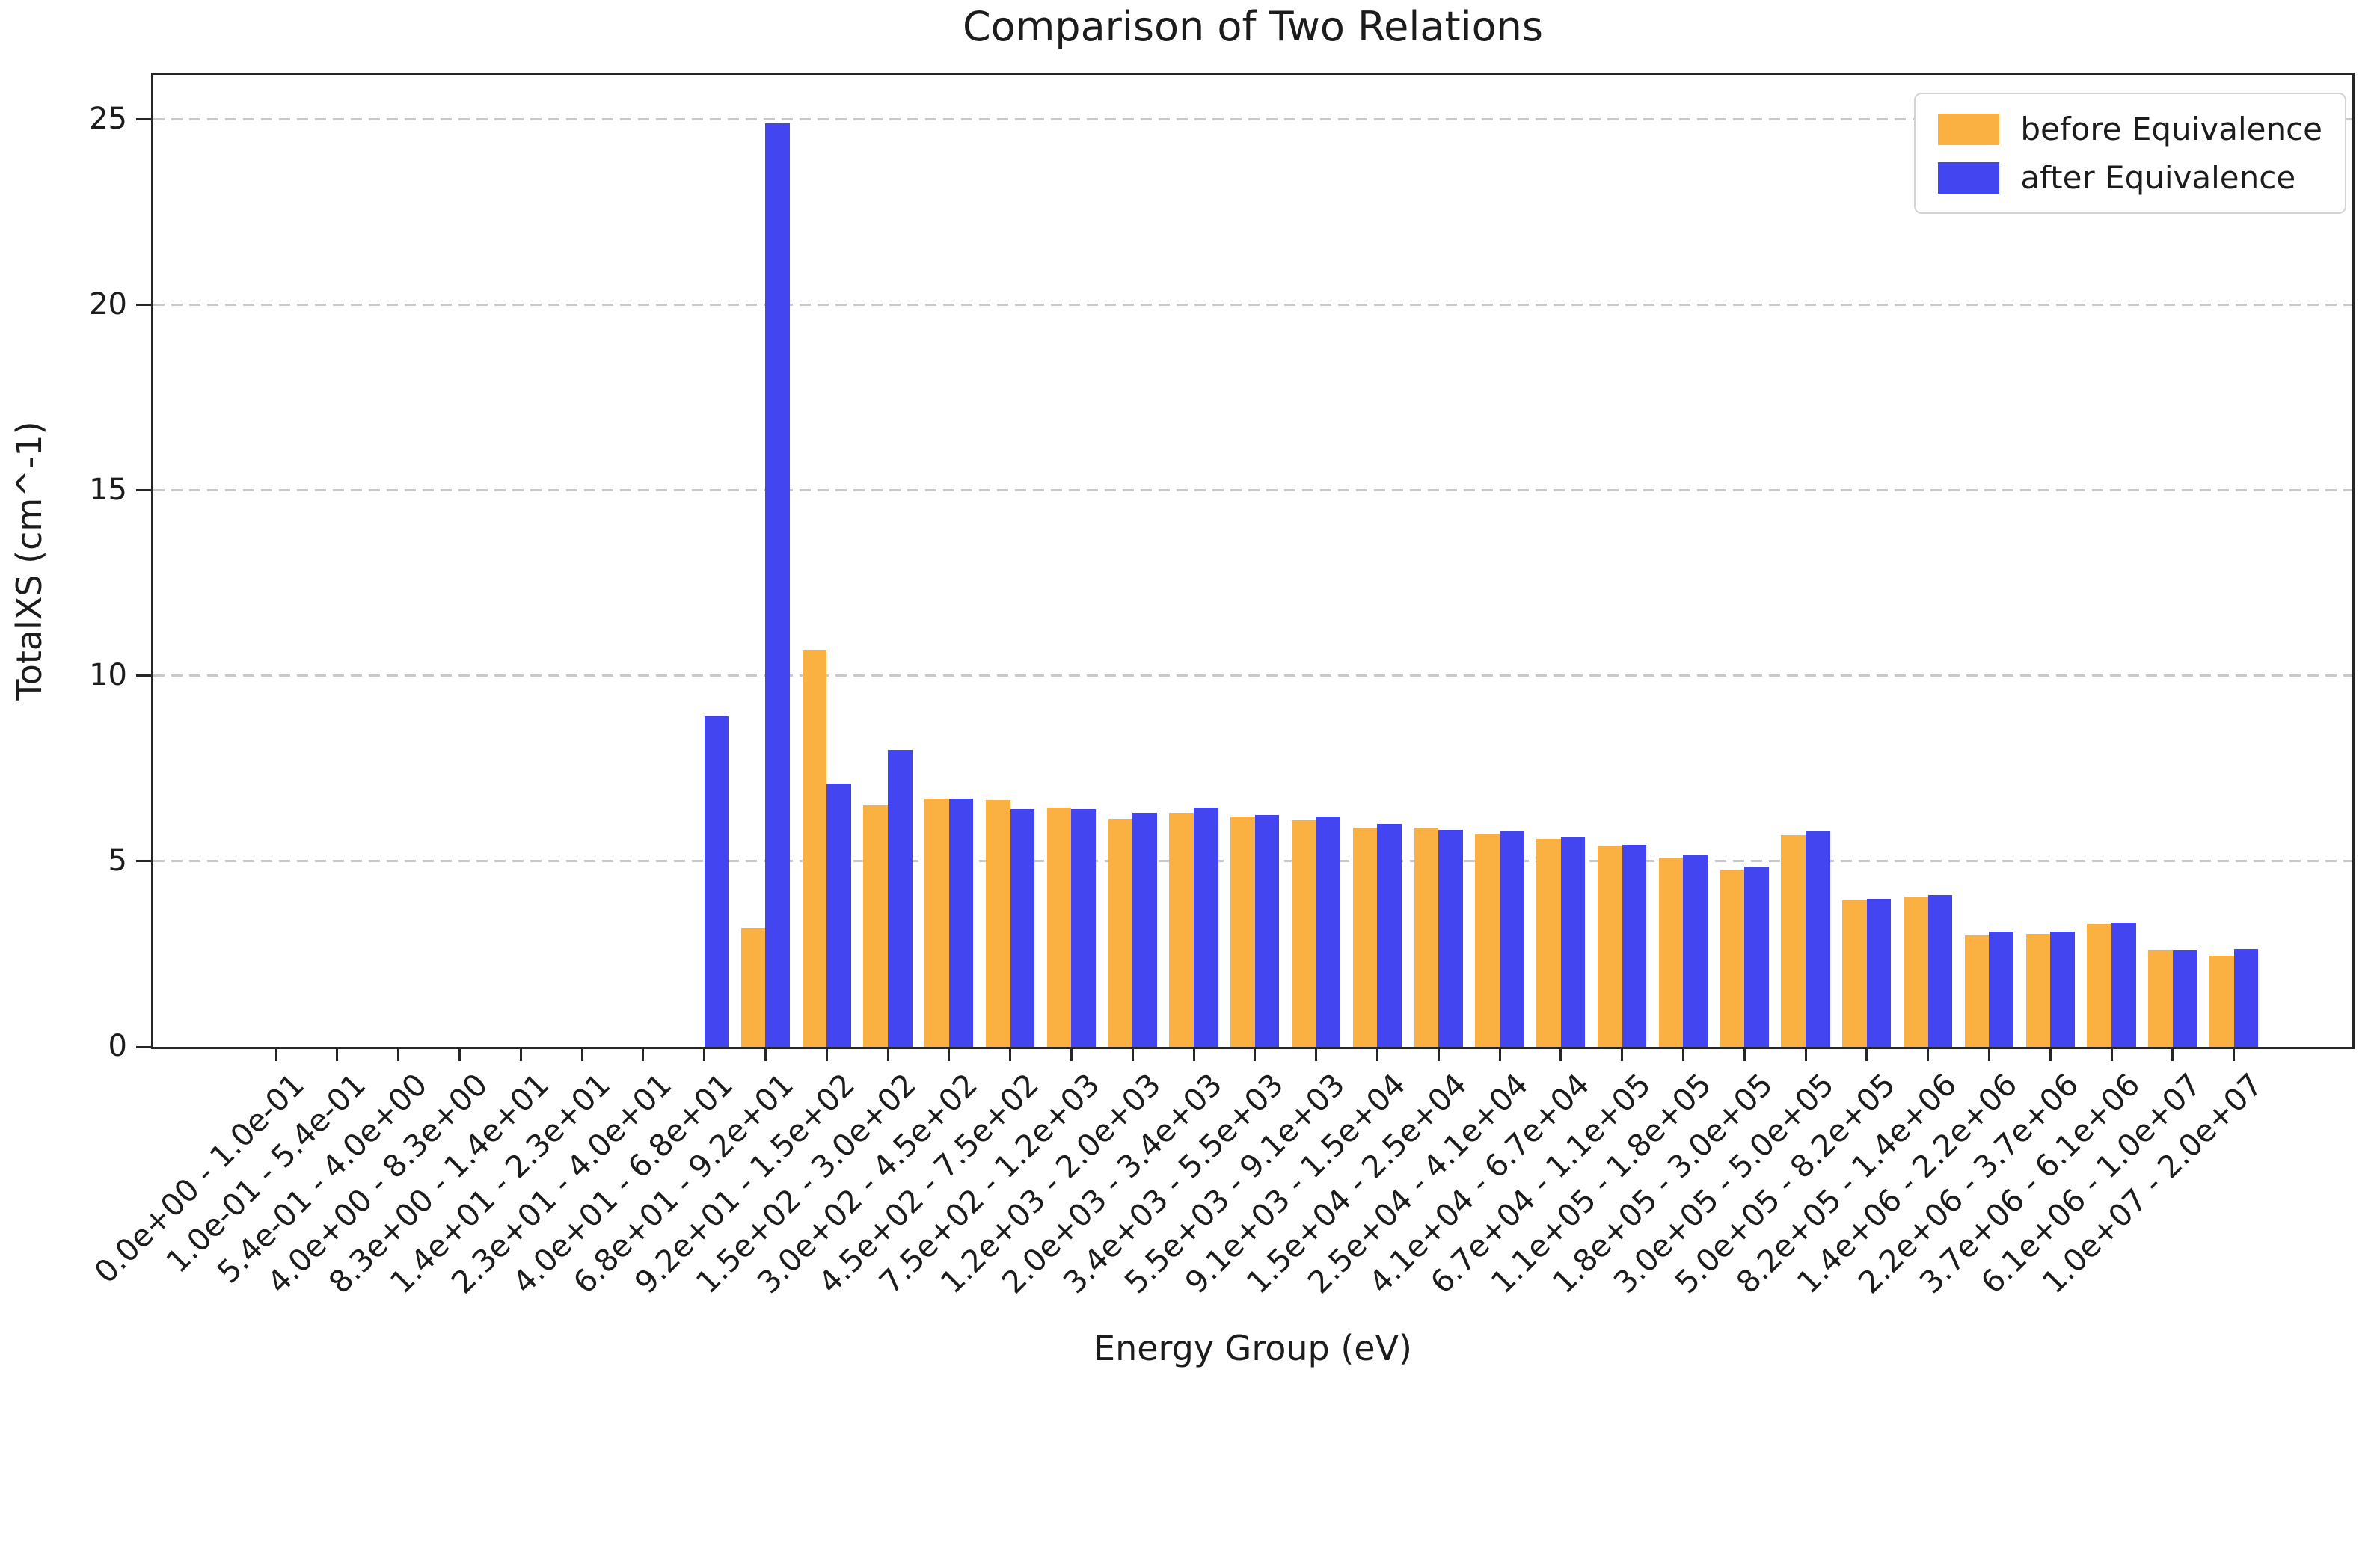 This screenshot has height=1568, width=2377. Describe the element at coordinates (108, 118) in the screenshot. I see `y-tick-label: 25` at that location.